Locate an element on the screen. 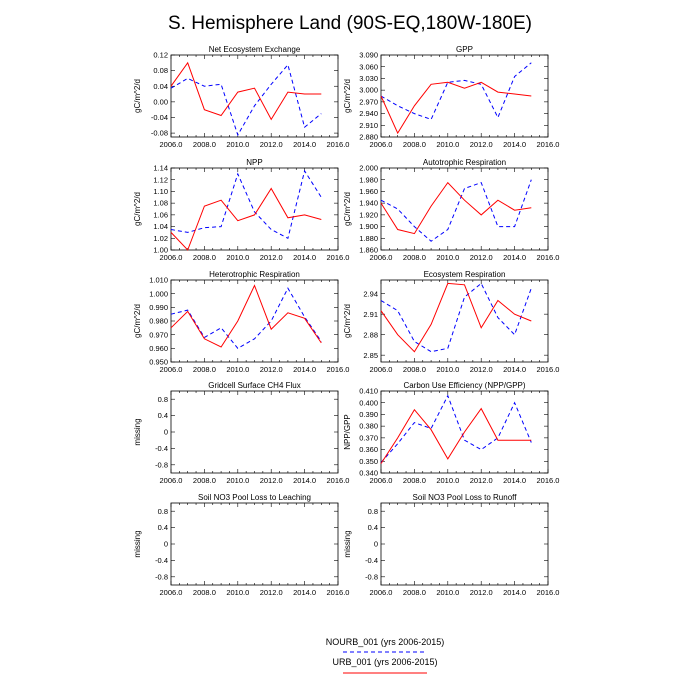  y-tick-label: 0 is located at coordinates (376, 544).